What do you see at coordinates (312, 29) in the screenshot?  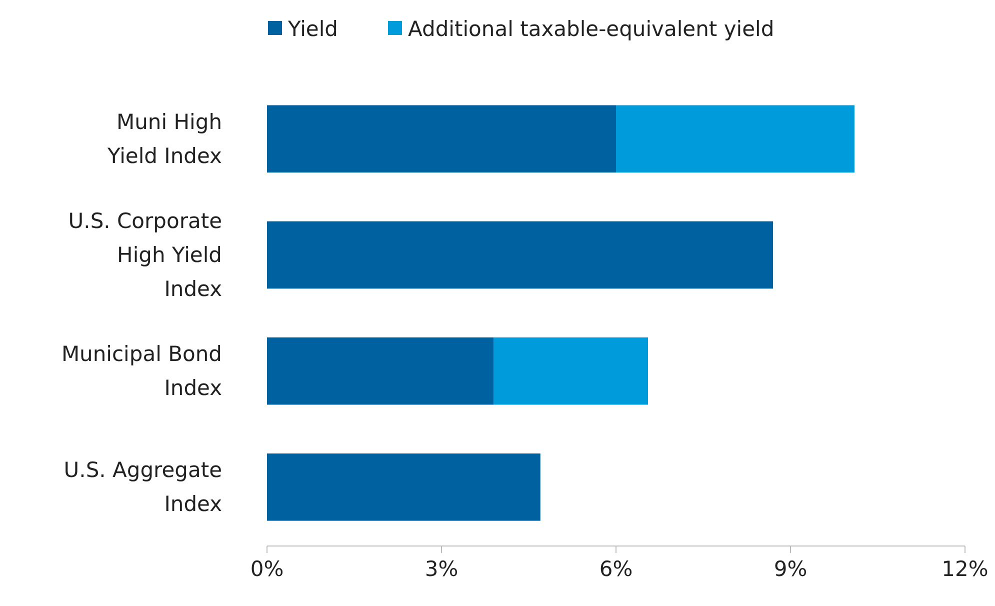 I see `legend-label: Yield` at bounding box center [312, 29].